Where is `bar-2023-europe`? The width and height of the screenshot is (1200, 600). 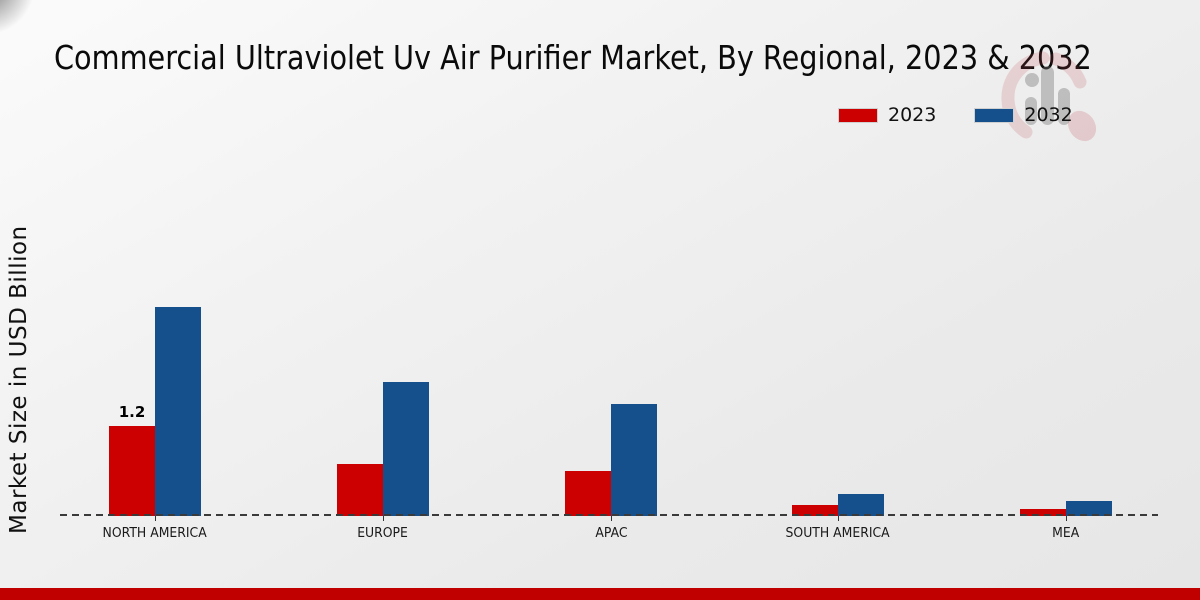 bar-2023-europe is located at coordinates (360, 490).